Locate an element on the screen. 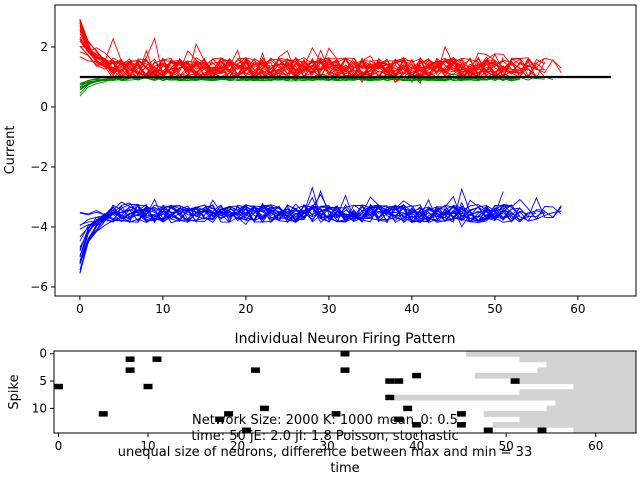  current-ytick-label: −6 is located at coordinates (39, 287).